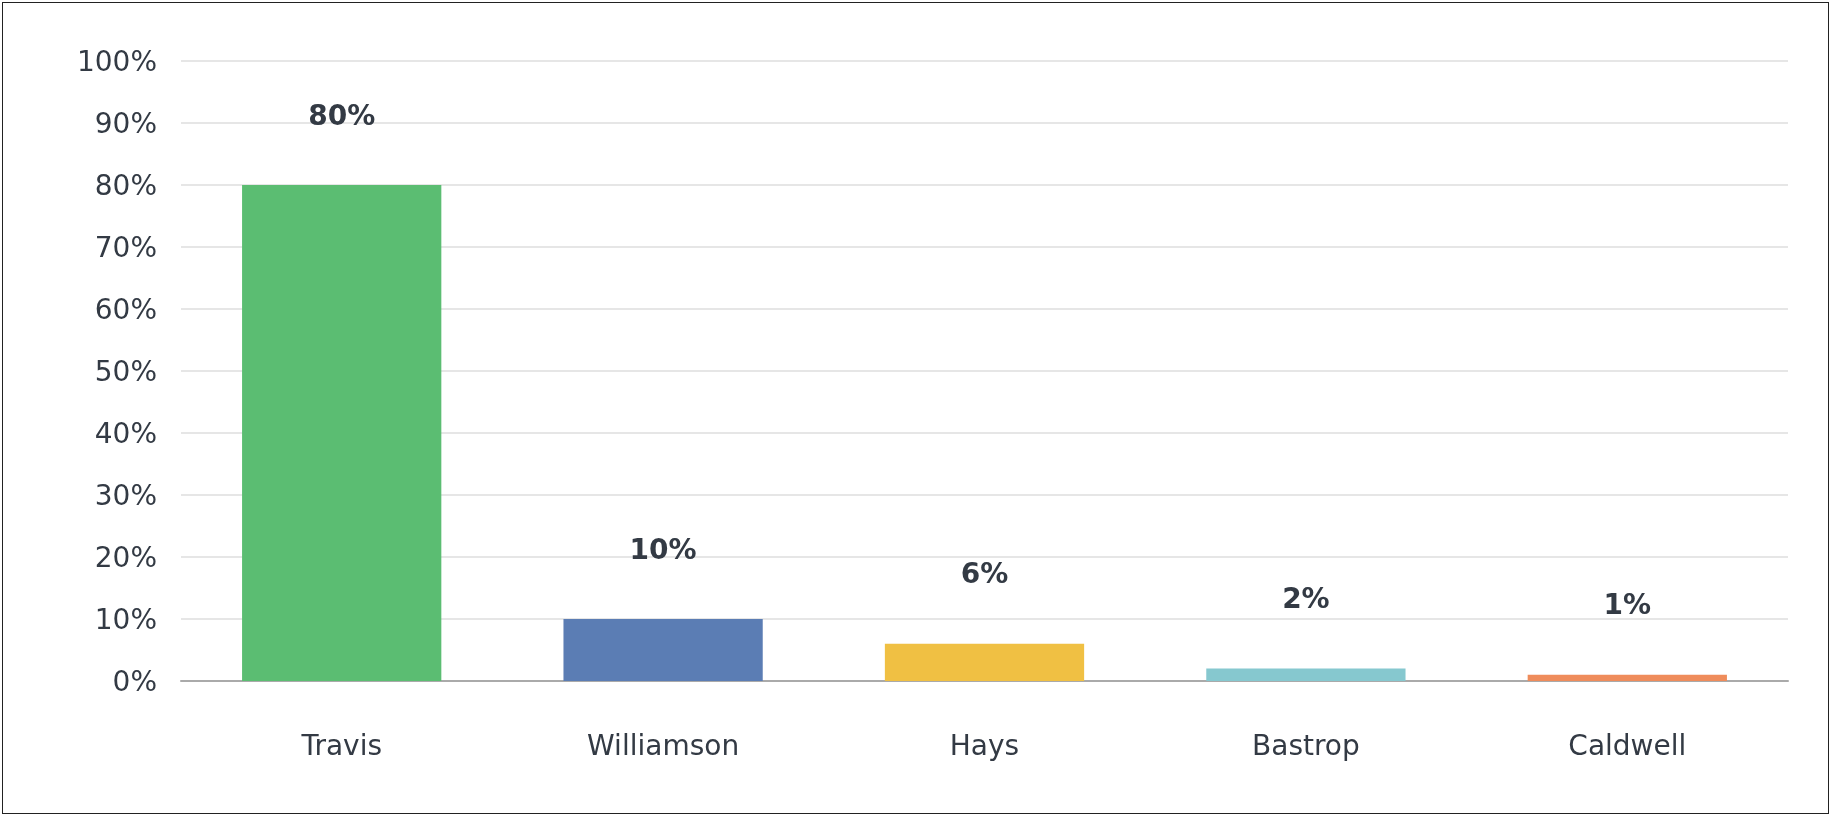  I want to click on y-tick-label: 60%, so click(125, 309).